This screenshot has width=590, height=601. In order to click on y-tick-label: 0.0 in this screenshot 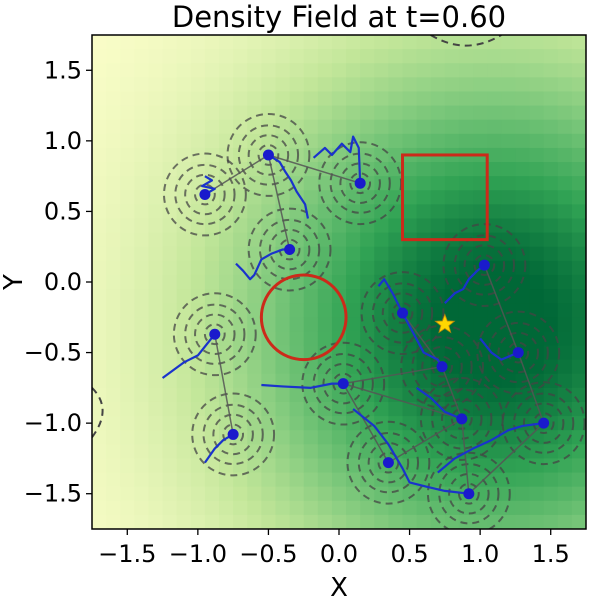, I will do `click(63, 282)`.